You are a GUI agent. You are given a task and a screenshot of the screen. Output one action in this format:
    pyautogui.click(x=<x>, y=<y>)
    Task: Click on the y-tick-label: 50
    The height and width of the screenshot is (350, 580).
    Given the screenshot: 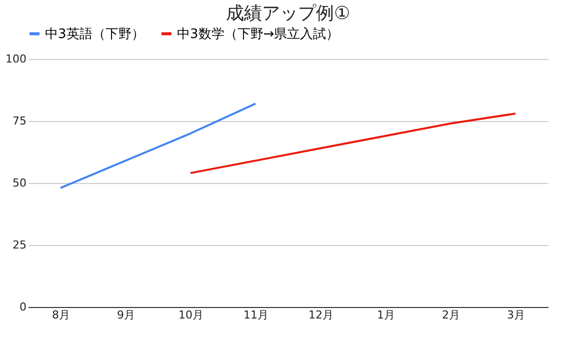 What is the action you would take?
    pyautogui.click(x=19, y=183)
    